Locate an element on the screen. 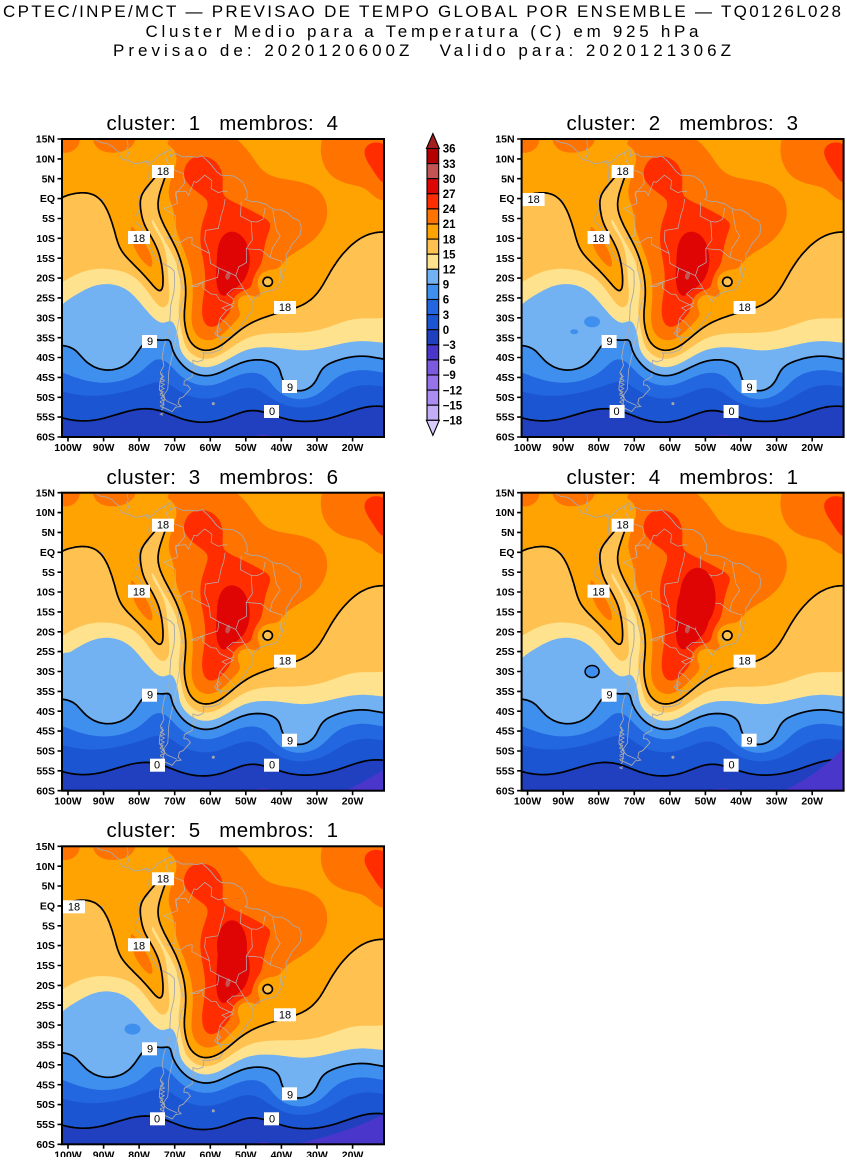 Image resolution: width=847 pixels, height=1162 pixels. svg-text: 33 is located at coordinates (449, 165).